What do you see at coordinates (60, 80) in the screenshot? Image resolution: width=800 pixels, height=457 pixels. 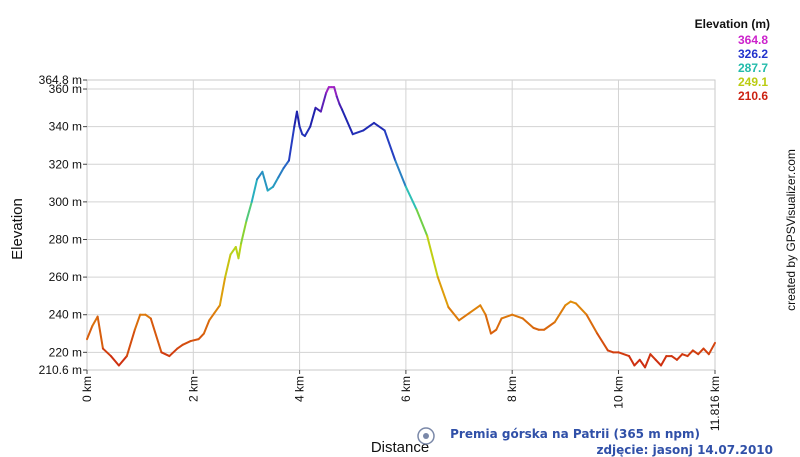 I see `y-tick-label: 364.8 m` at bounding box center [60, 80].